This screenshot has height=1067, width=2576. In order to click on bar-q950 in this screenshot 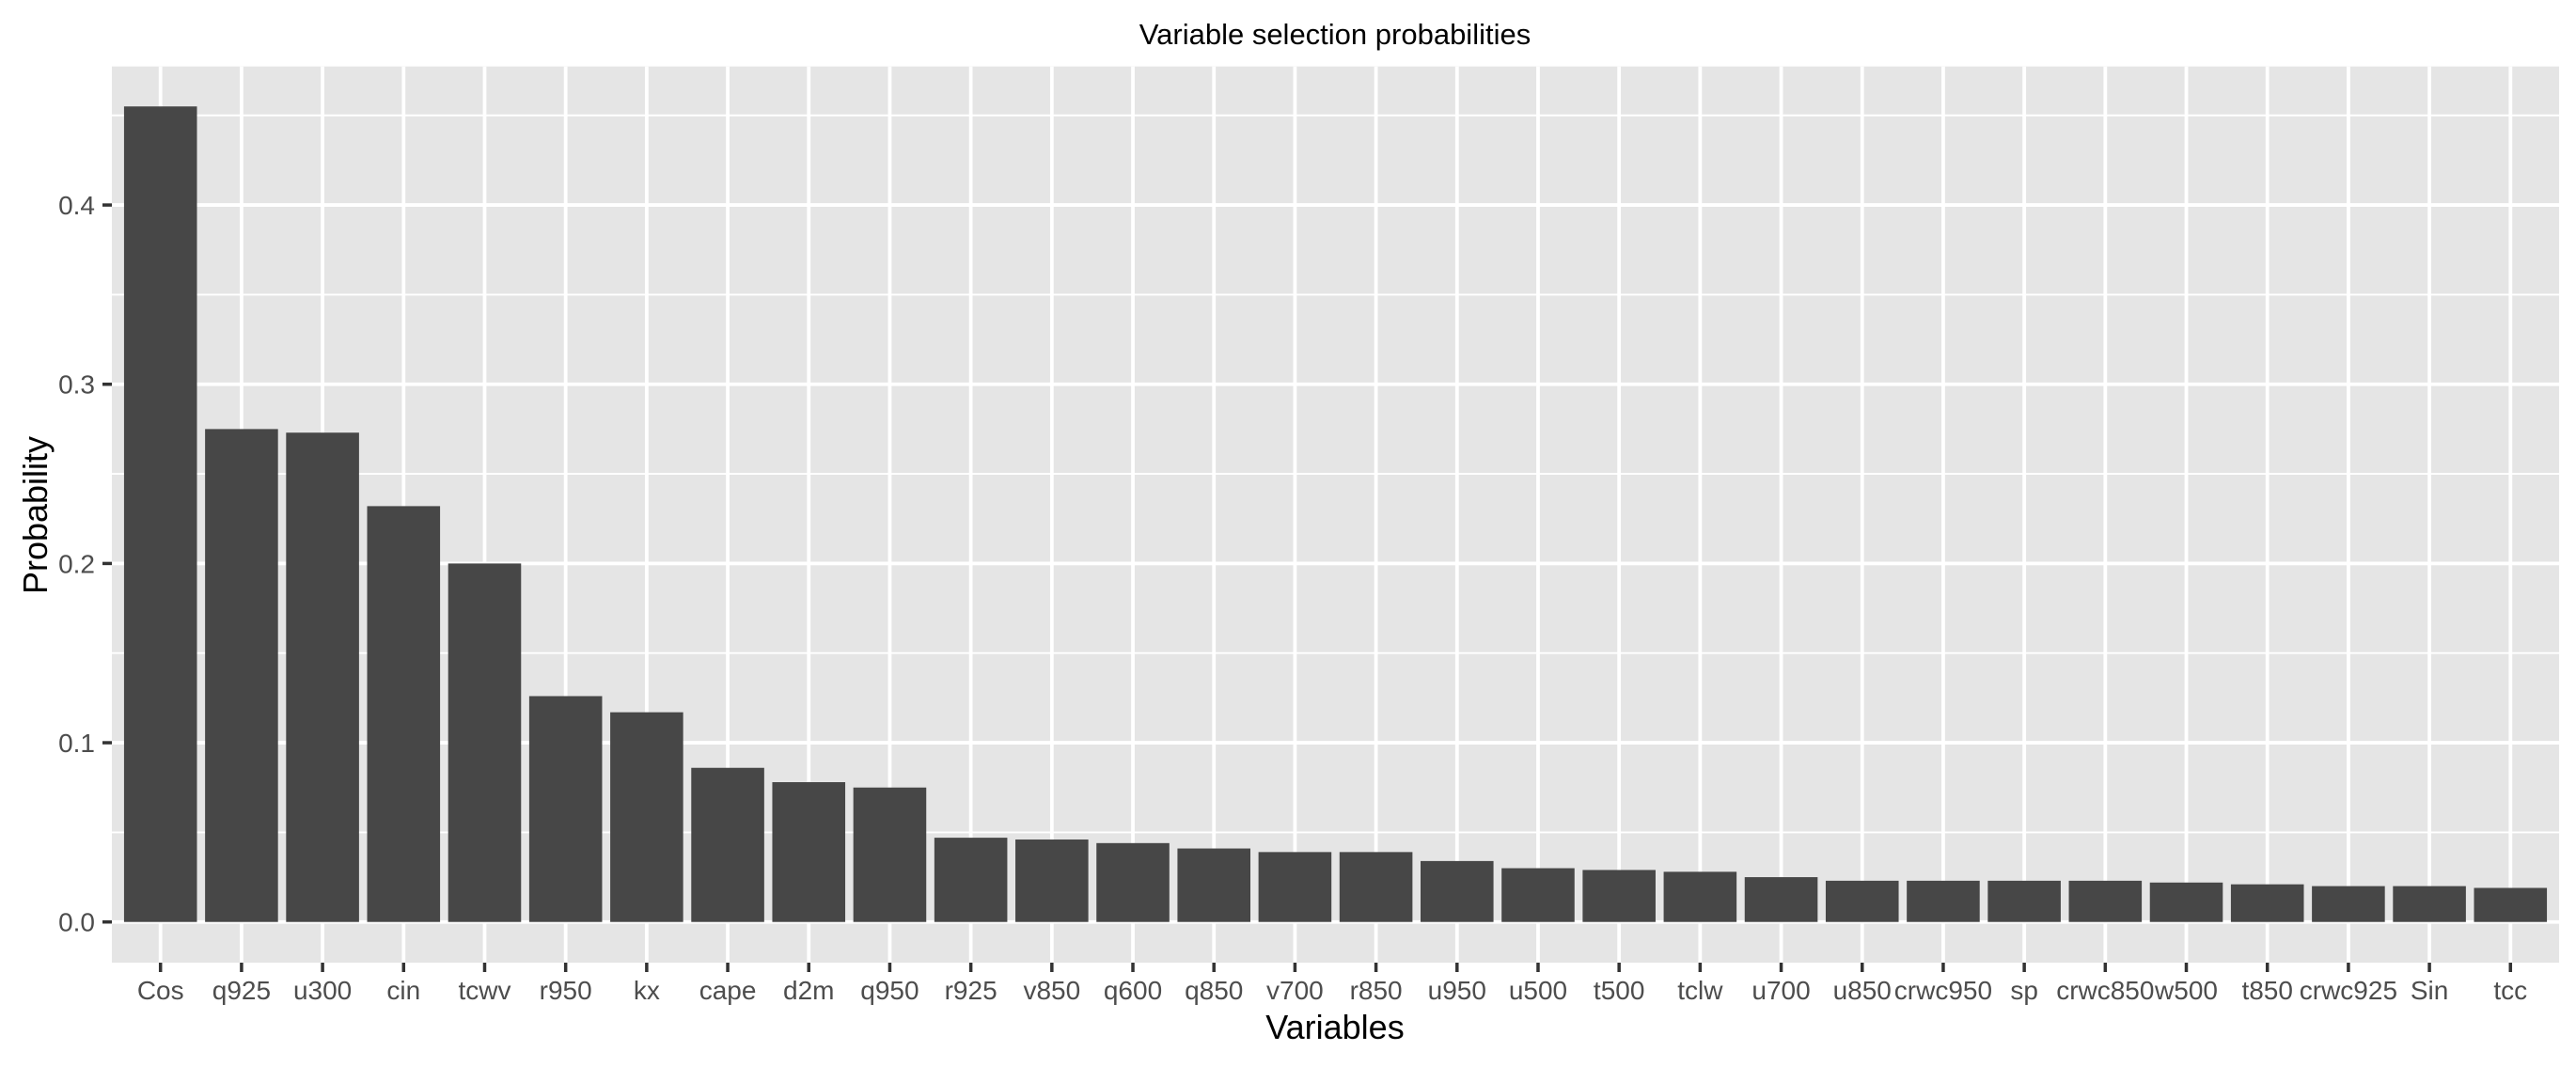, I will do `click(890, 854)`.